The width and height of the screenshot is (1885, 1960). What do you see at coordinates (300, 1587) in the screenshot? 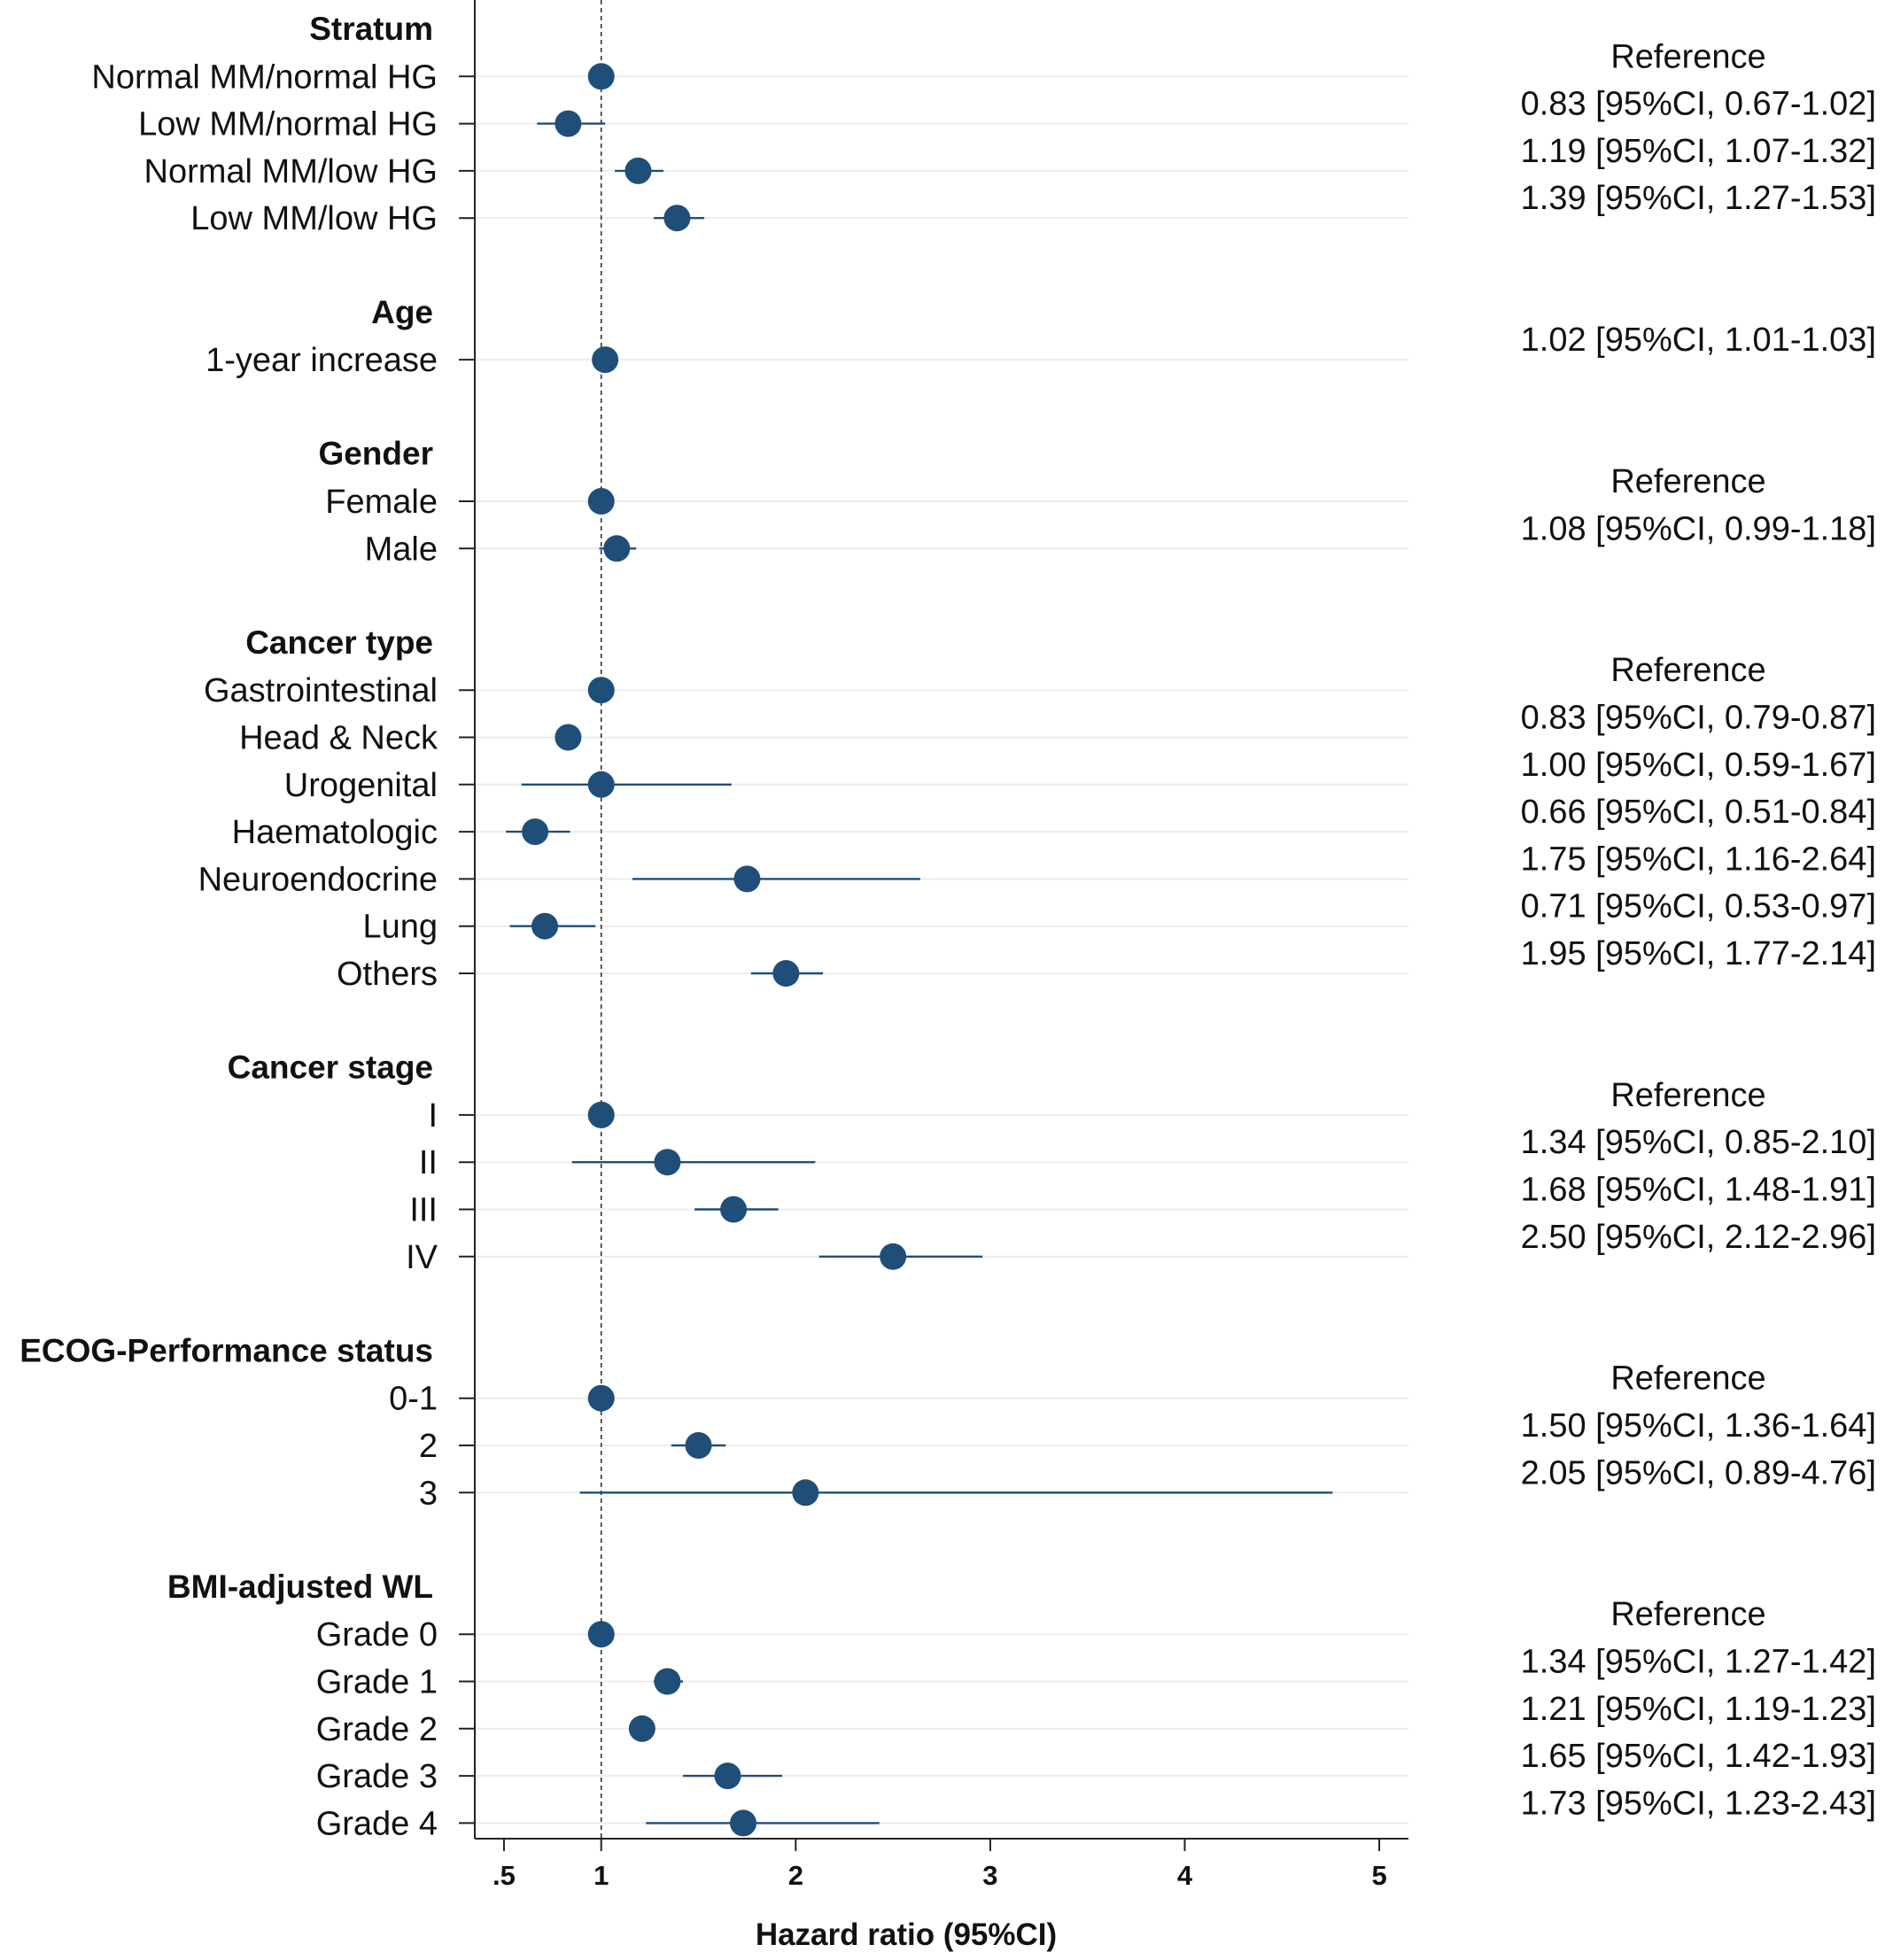
I see `group-header: BMI-adjusted WL` at bounding box center [300, 1587].